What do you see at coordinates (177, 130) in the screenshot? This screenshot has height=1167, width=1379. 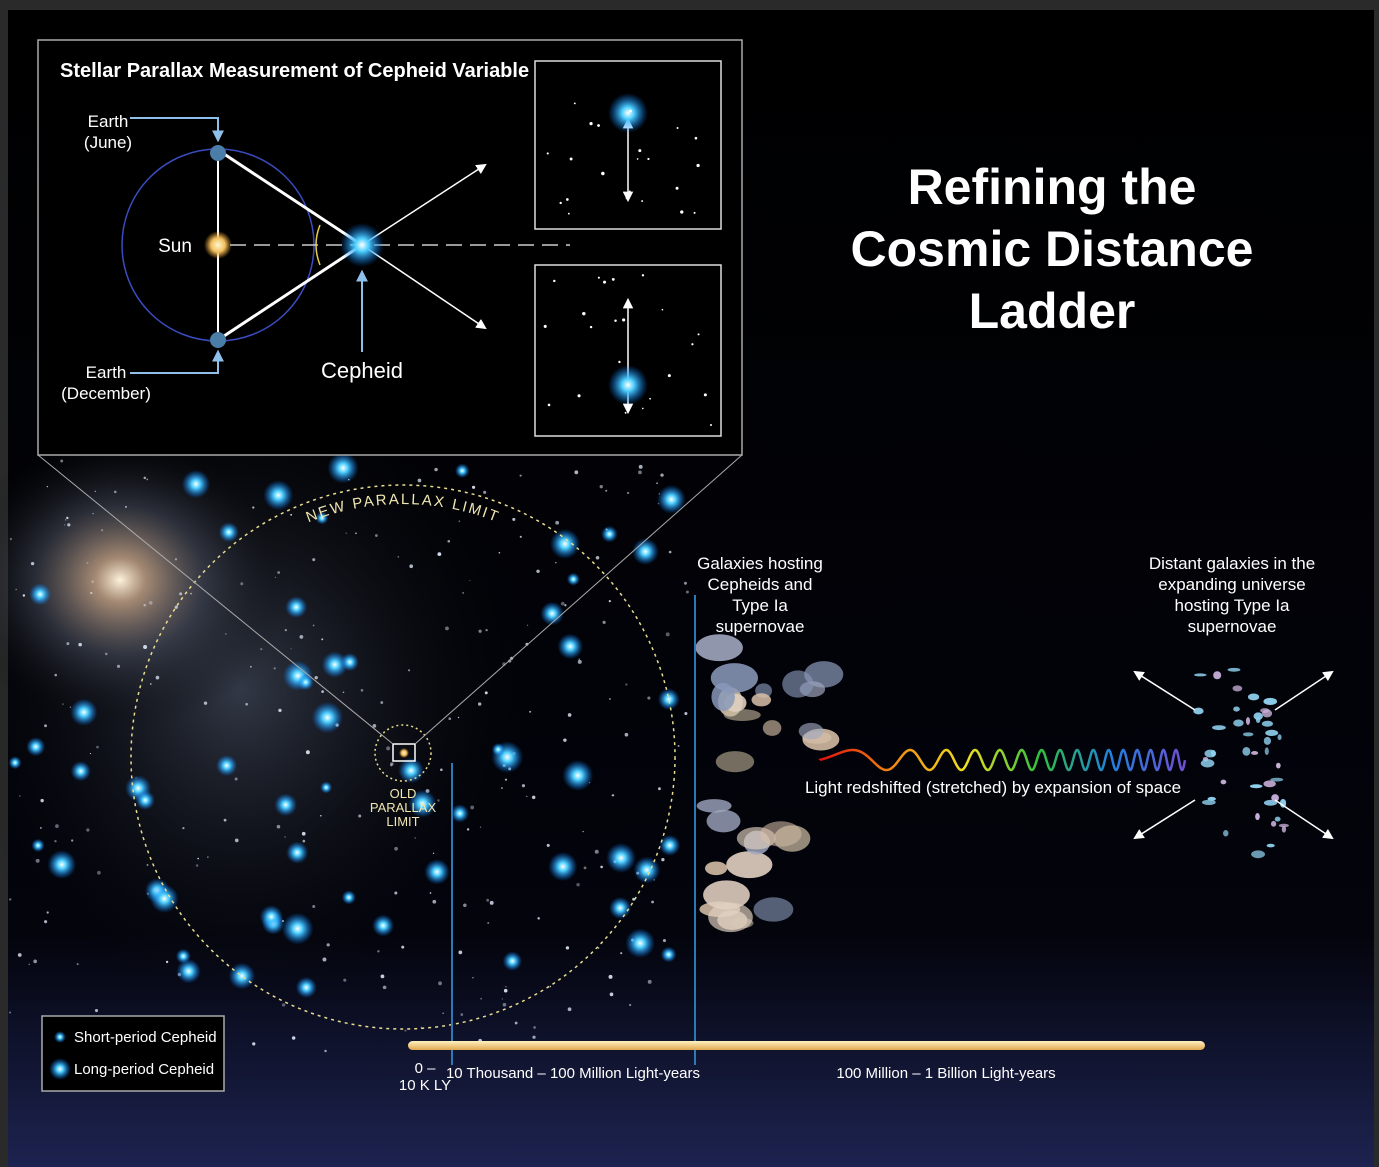 I see `pointer` at bounding box center [177, 130].